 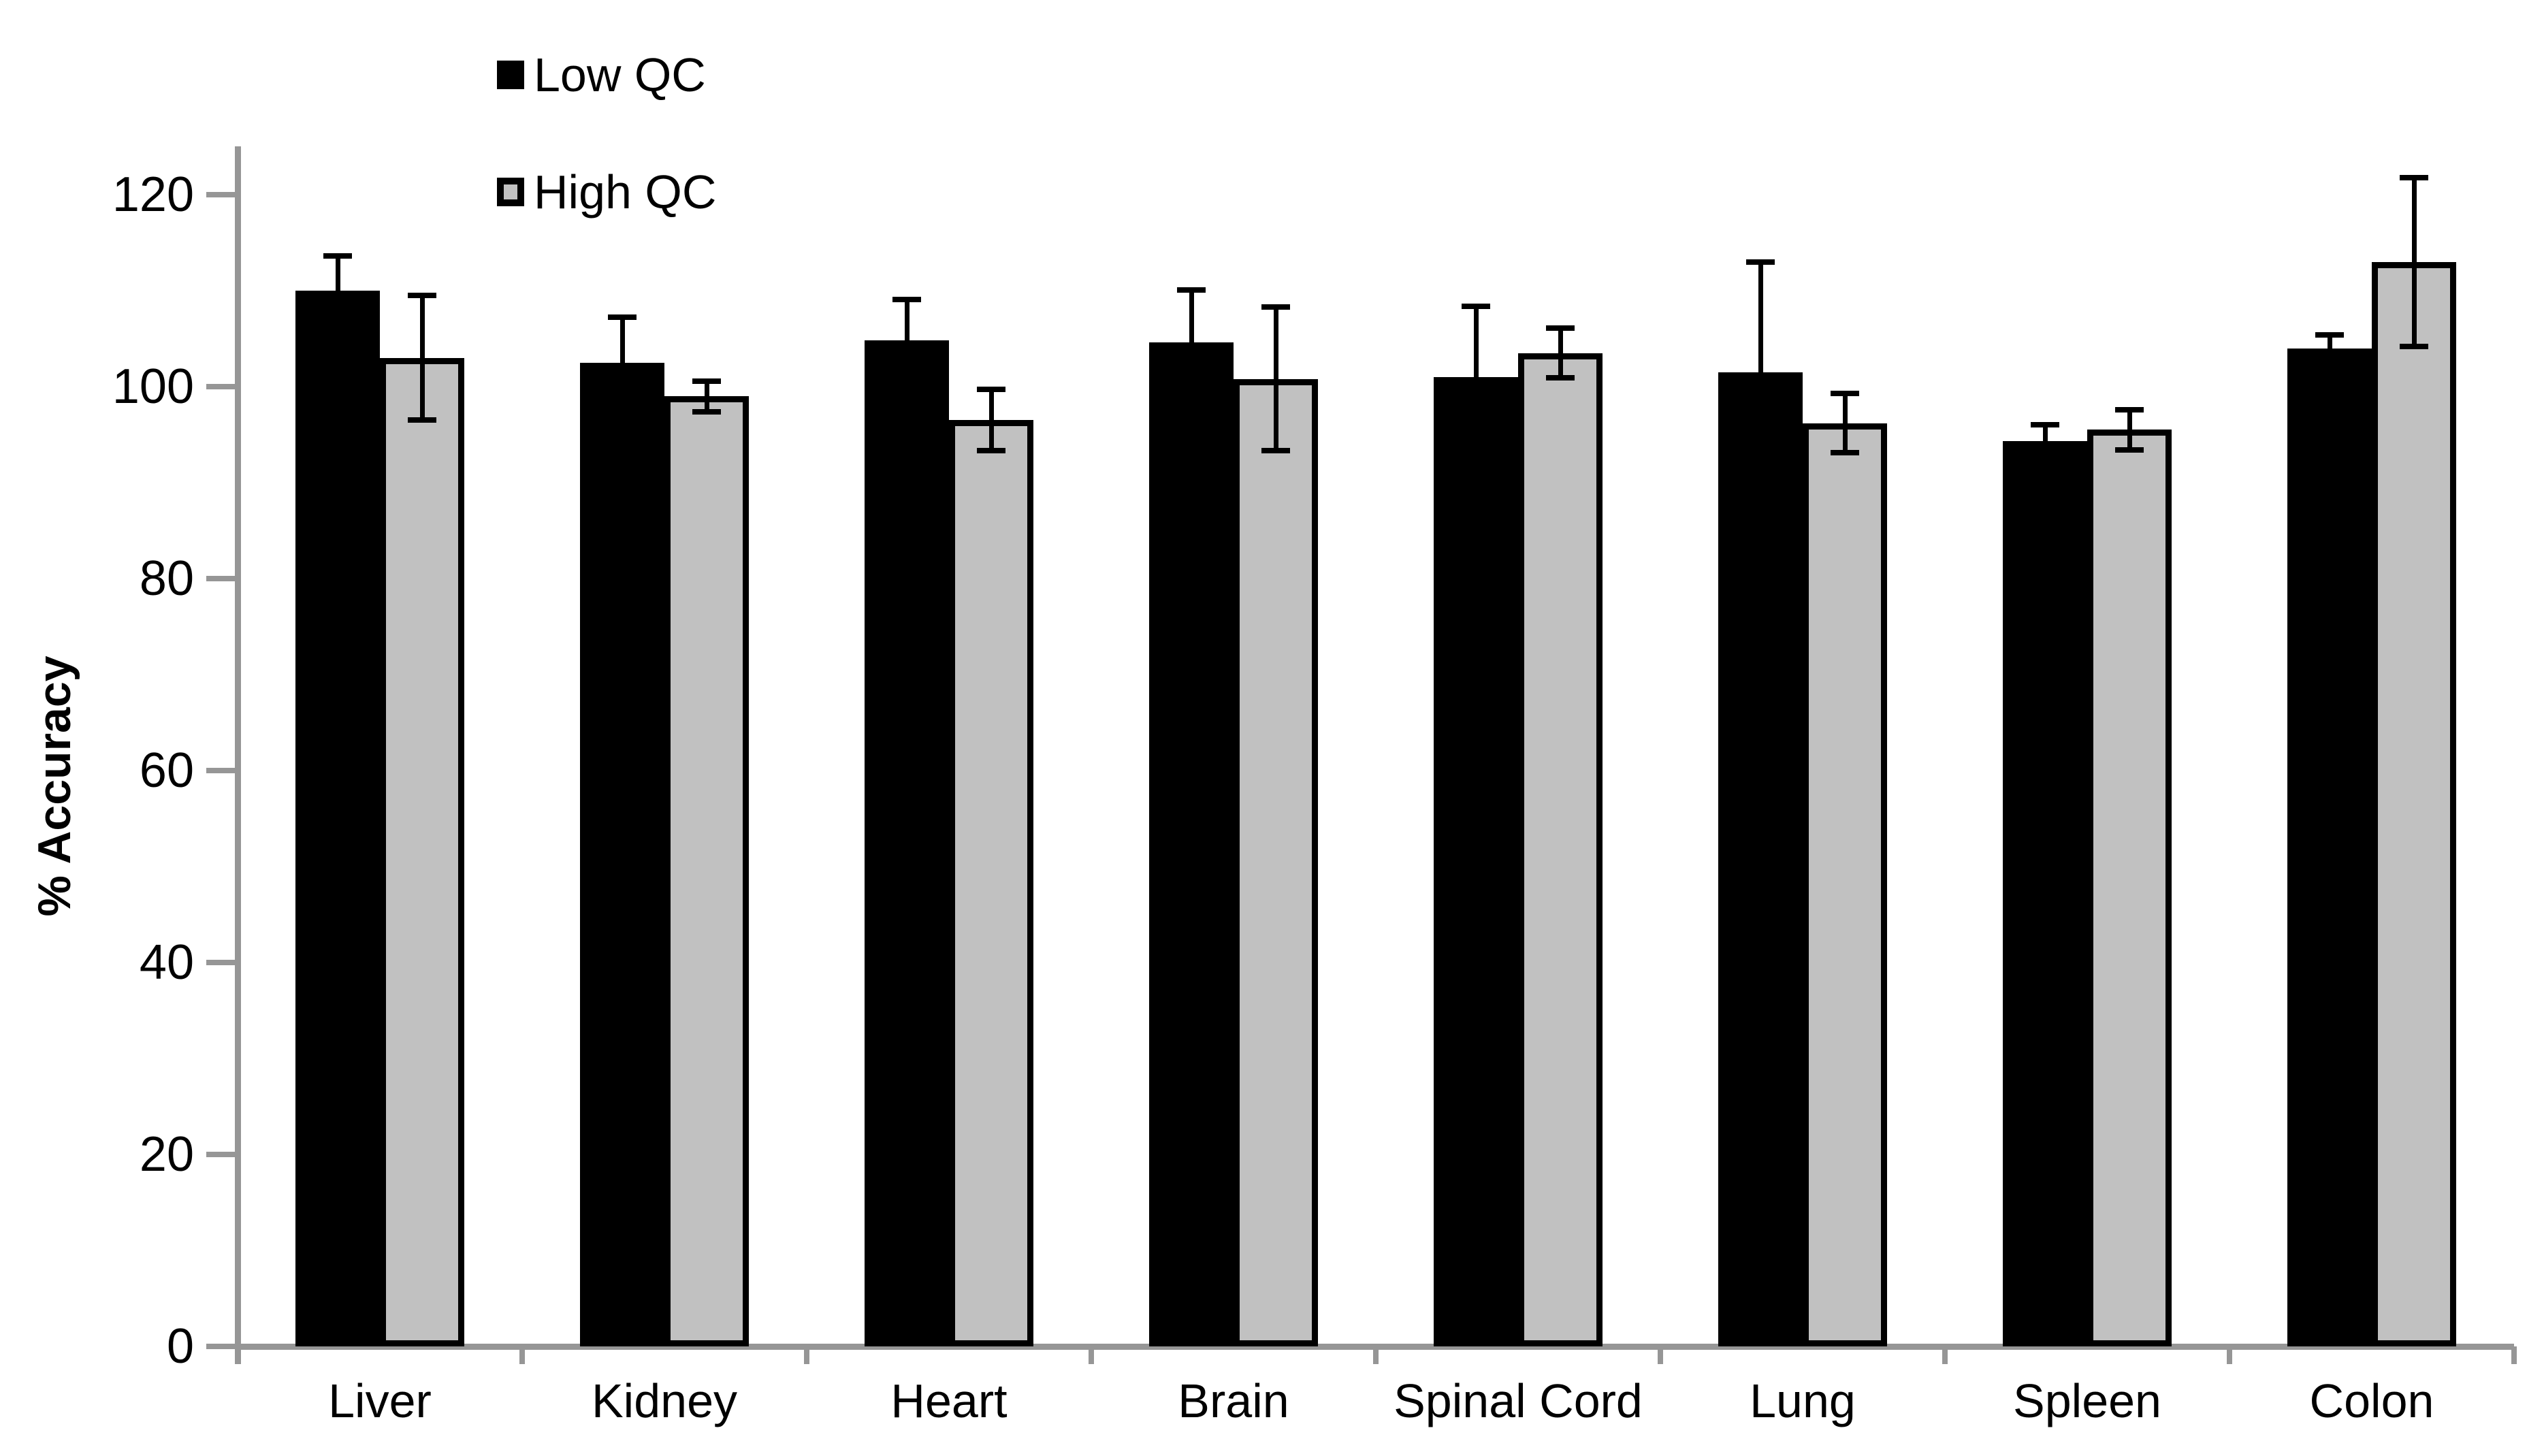 I want to click on legend-swatch-high-qc-icon, so click(x=510, y=192).